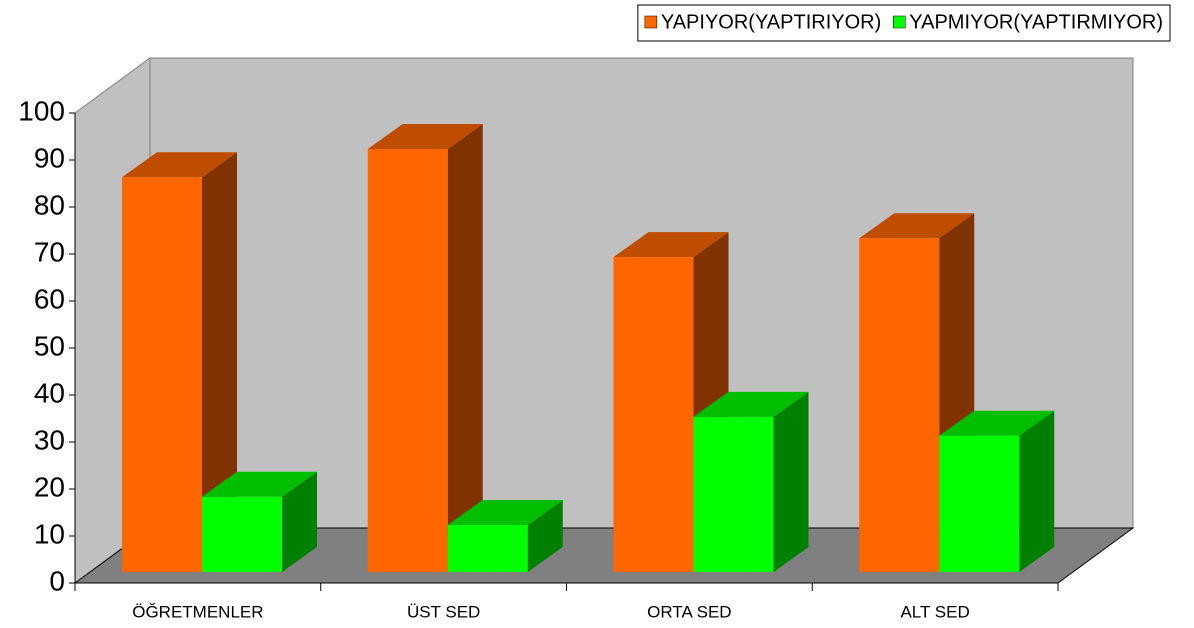  What do you see at coordinates (49, 345) in the screenshot?
I see `y-tick-label: 50` at bounding box center [49, 345].